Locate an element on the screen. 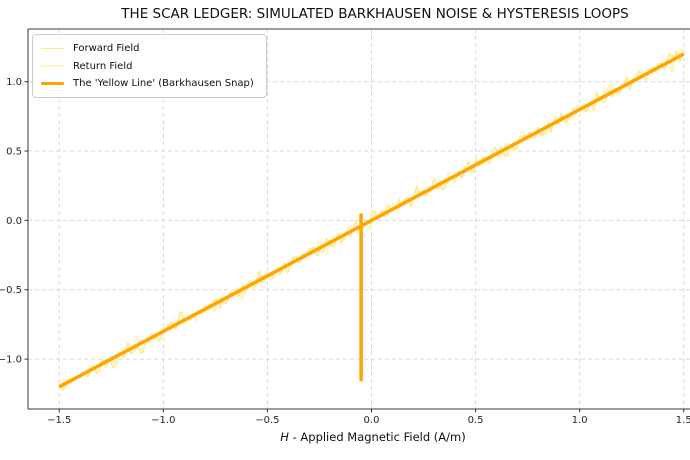 This screenshot has width=690, height=460. y-tick-label: 0.0 is located at coordinates (14, 221).